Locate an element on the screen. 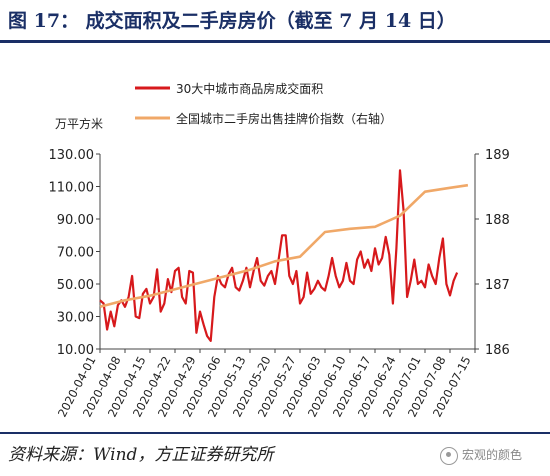 This screenshot has width=550, height=476. left-tick-label: 30.00 is located at coordinates (75, 318).